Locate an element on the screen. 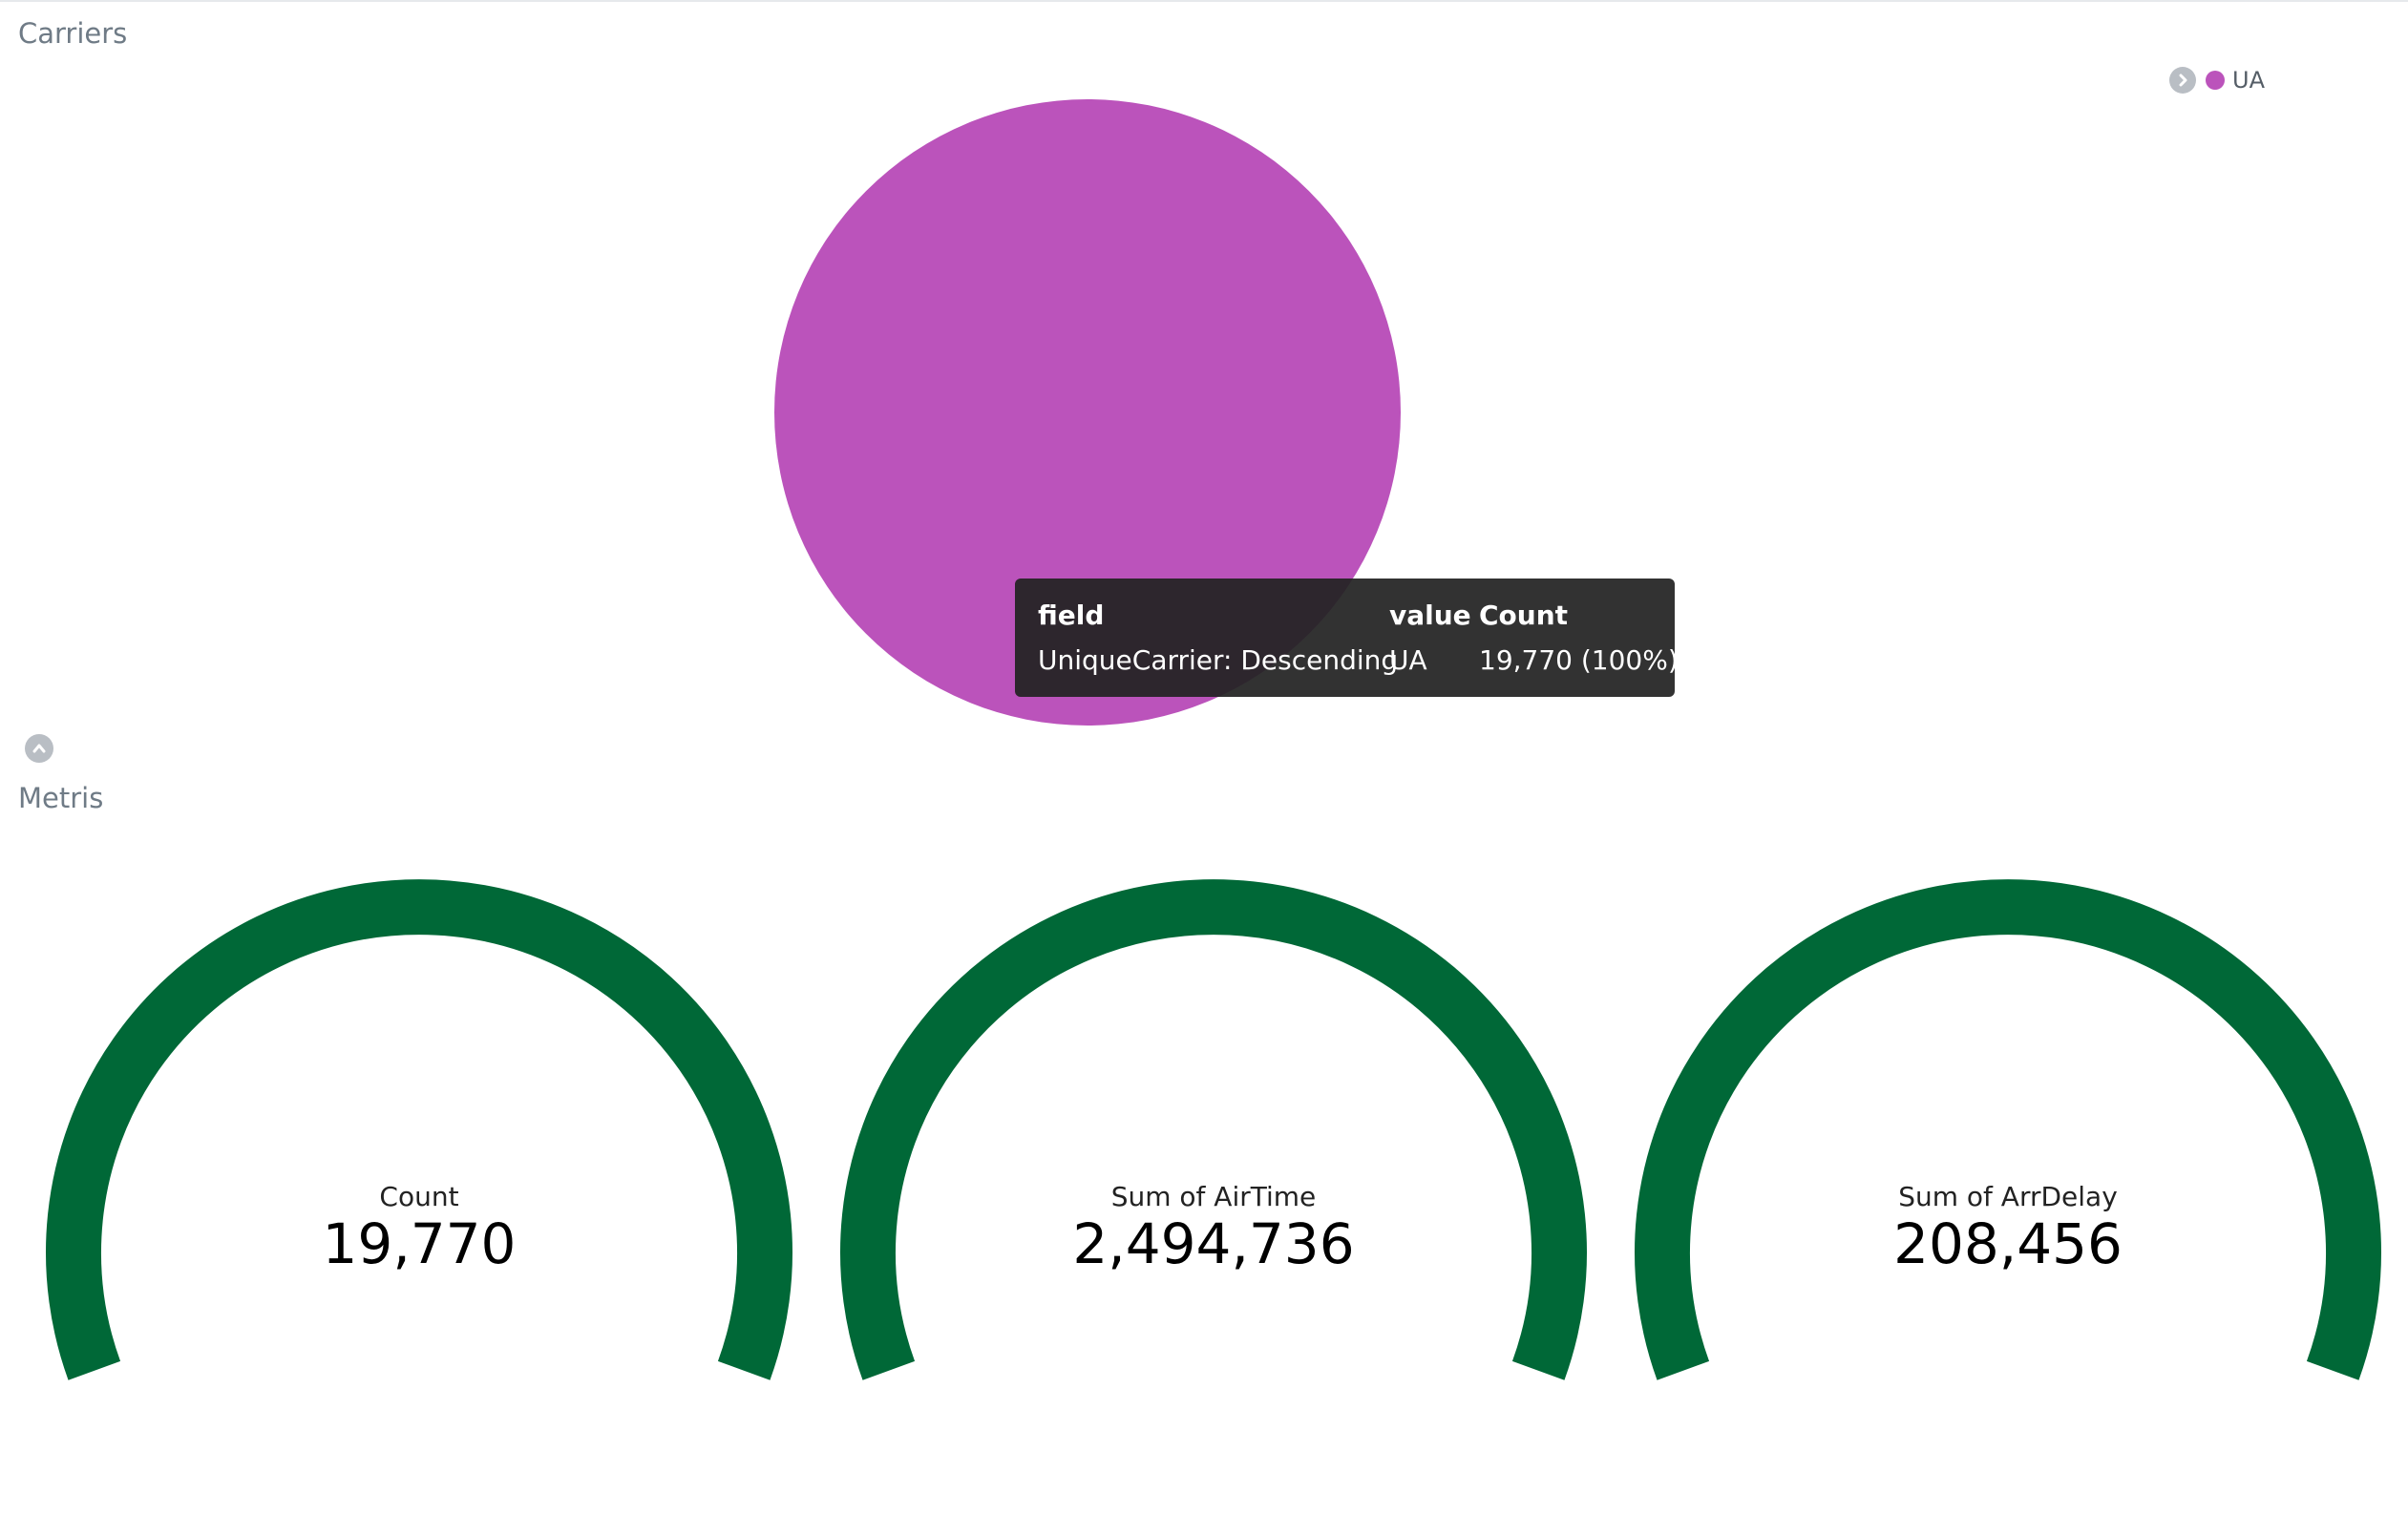 The width and height of the screenshot is (2408, 1515). legend-toggle-button is located at coordinates (2182, 81).